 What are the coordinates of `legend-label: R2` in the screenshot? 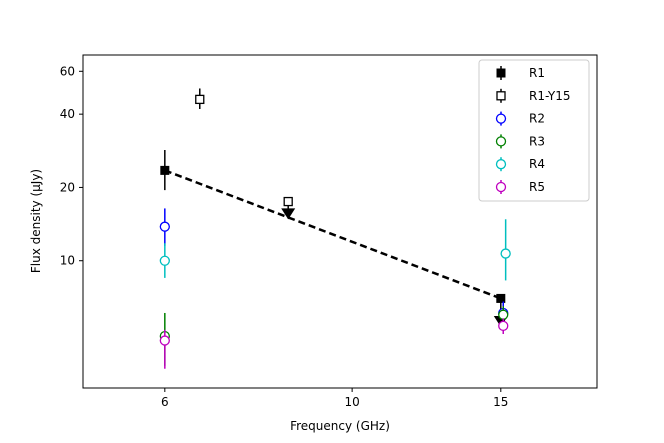 It's located at (537, 119).